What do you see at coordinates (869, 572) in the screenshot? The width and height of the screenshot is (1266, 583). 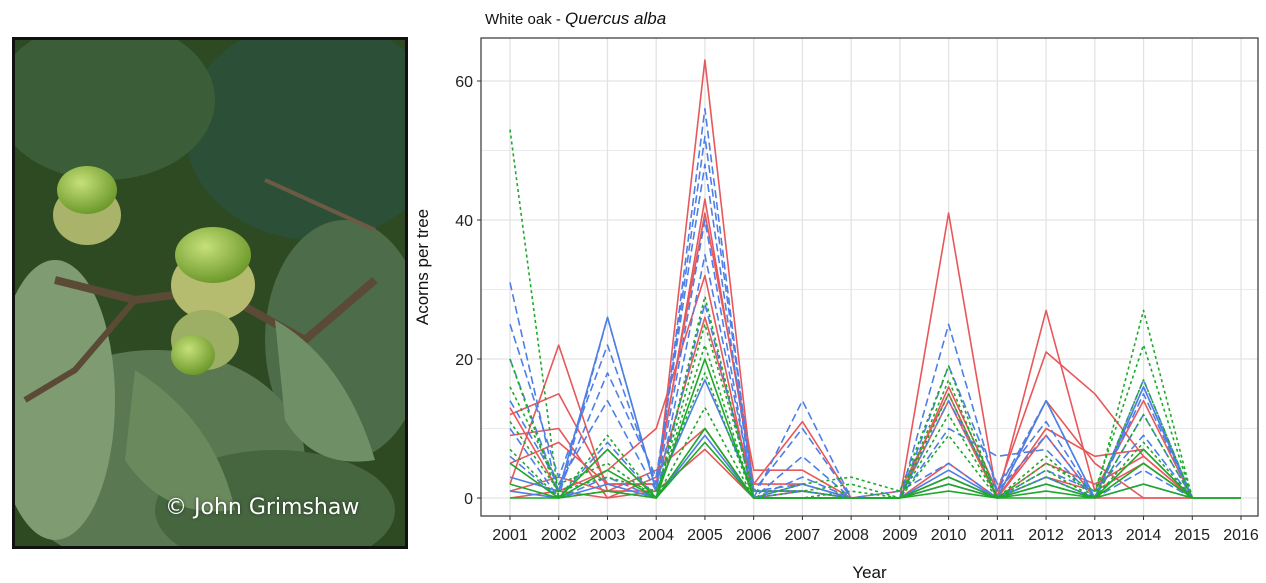 I see `x-axis-label: Year` at bounding box center [869, 572].